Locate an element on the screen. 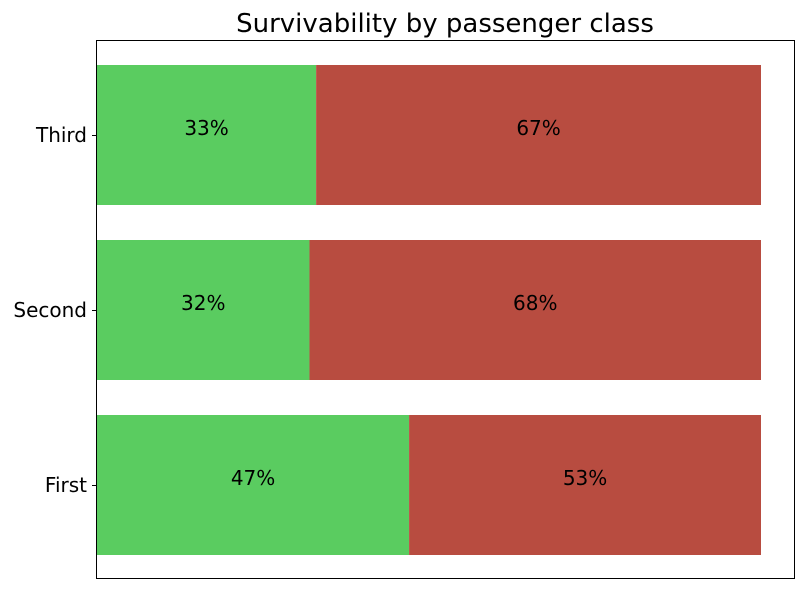 This screenshot has height=589, width=803. data-label-third-1: 67% is located at coordinates (538, 128).